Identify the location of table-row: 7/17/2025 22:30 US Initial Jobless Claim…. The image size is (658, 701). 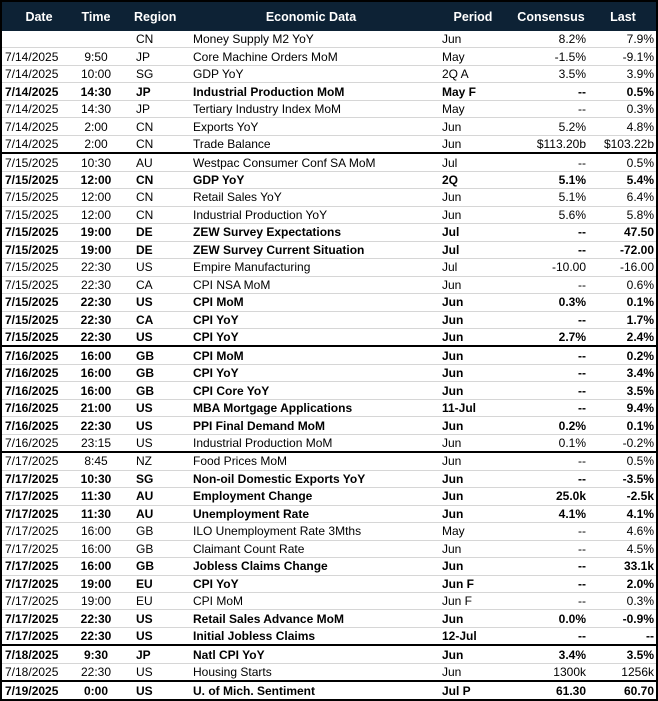
(329, 637).